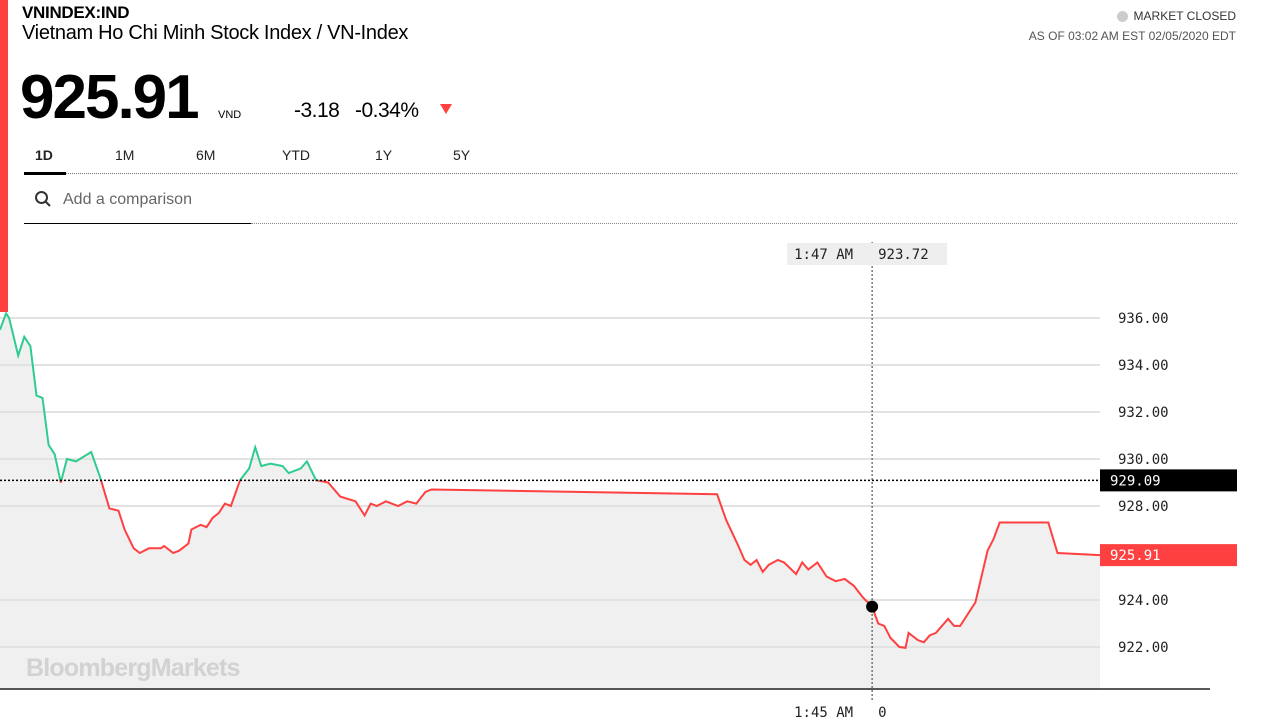 This screenshot has height=720, width=1280. Describe the element at coordinates (1135, 481) in the screenshot. I see `previous-close-label: 929.09` at that location.